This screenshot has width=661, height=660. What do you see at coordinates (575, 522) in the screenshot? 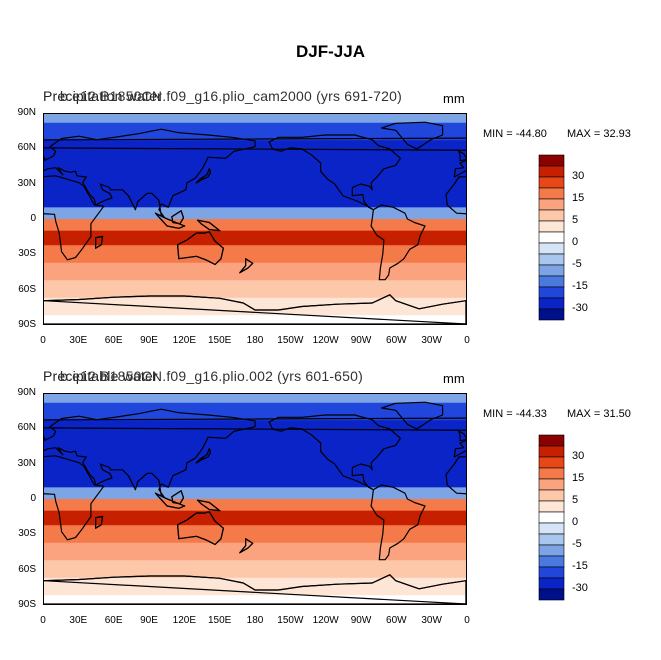
I see `colorbar-level-label: 0` at bounding box center [575, 522].